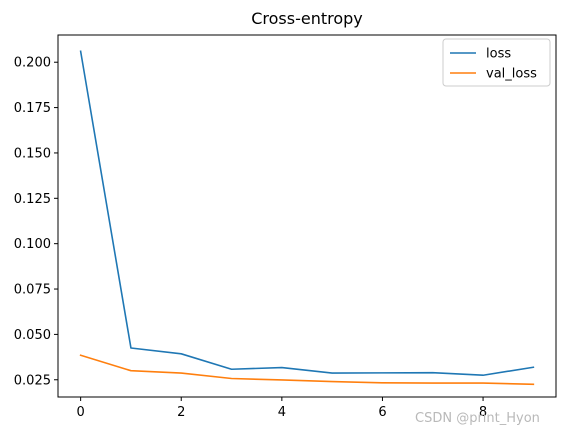  Describe the element at coordinates (32, 108) in the screenshot. I see `y-tick-label: 0.175` at that location.